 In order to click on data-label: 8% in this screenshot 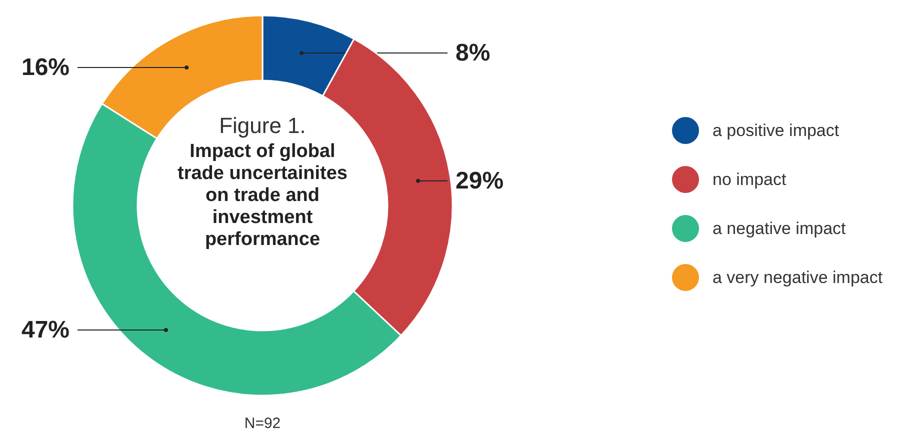, I will do `click(473, 52)`.